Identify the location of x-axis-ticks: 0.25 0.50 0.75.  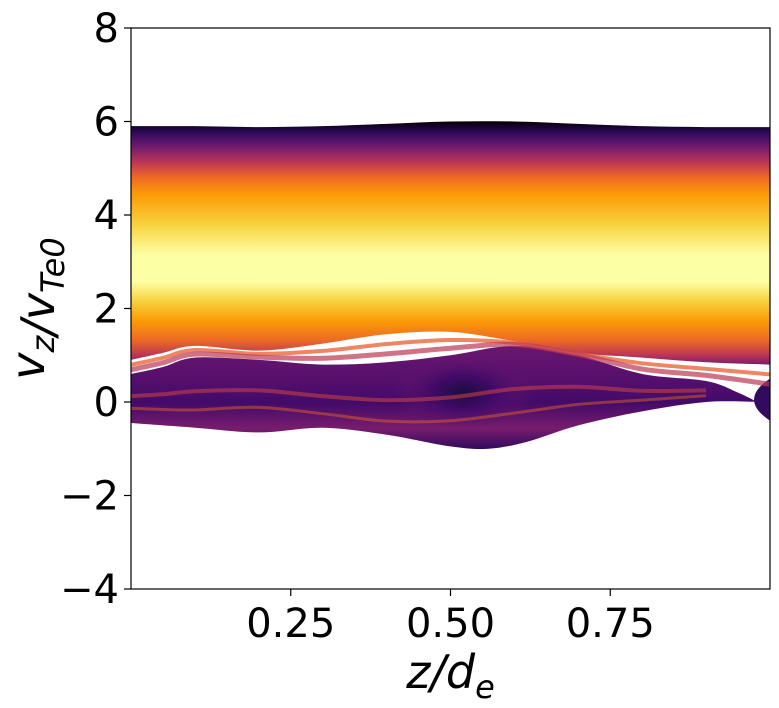
(450, 618).